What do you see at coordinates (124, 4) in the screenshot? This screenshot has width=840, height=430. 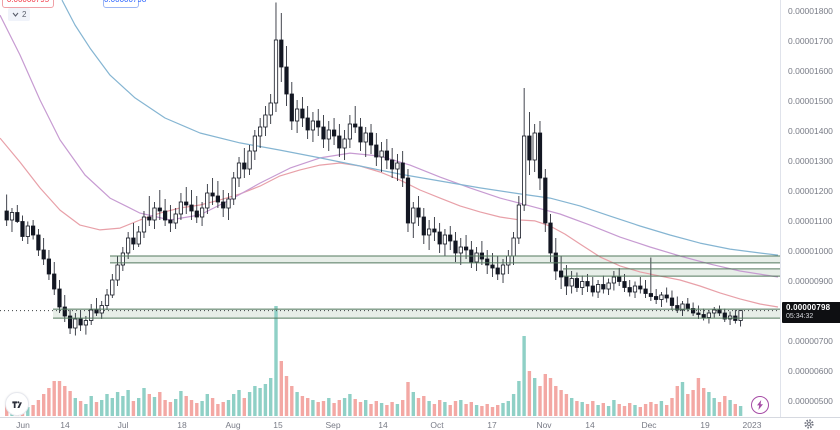 I see `buy-button: 0.00000798` at bounding box center [124, 4].